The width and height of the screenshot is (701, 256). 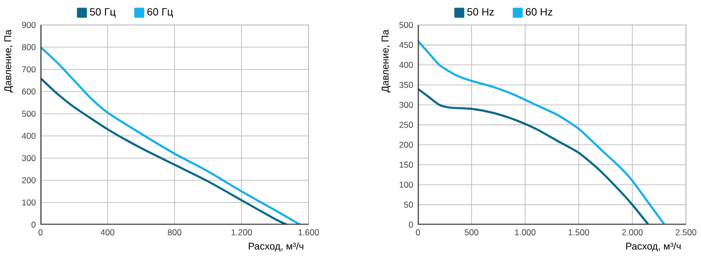 What do you see at coordinates (175, 232) in the screenshot?
I see `x-tick-label: 800` at bounding box center [175, 232].